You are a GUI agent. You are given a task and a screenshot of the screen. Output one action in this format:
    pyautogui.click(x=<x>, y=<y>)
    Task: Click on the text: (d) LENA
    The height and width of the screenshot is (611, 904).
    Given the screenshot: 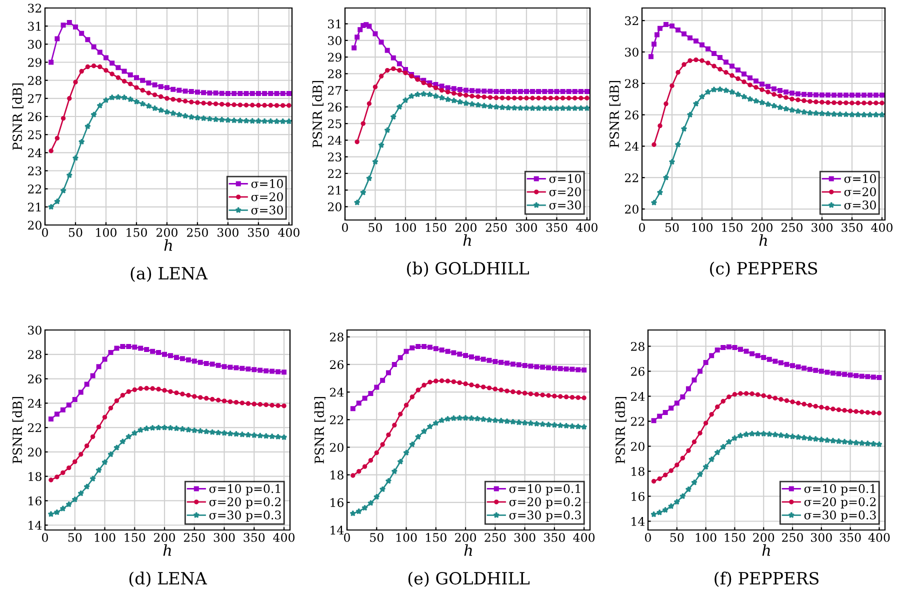 What is the action you would take?
    pyautogui.click(x=168, y=579)
    